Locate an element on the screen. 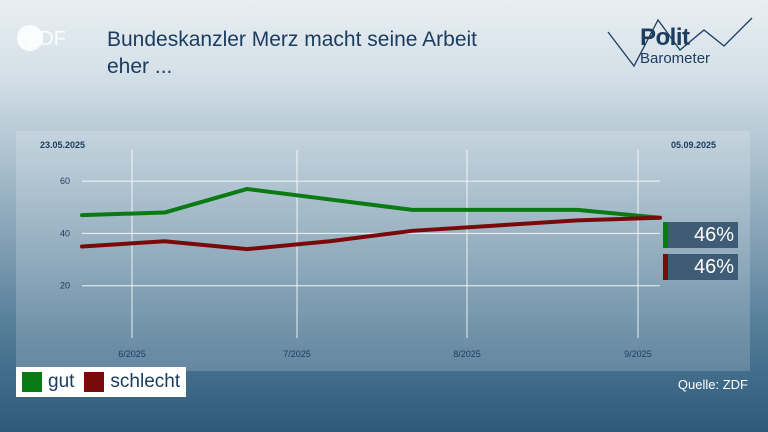  y-tick-label: 60 is located at coordinates (65, 181).